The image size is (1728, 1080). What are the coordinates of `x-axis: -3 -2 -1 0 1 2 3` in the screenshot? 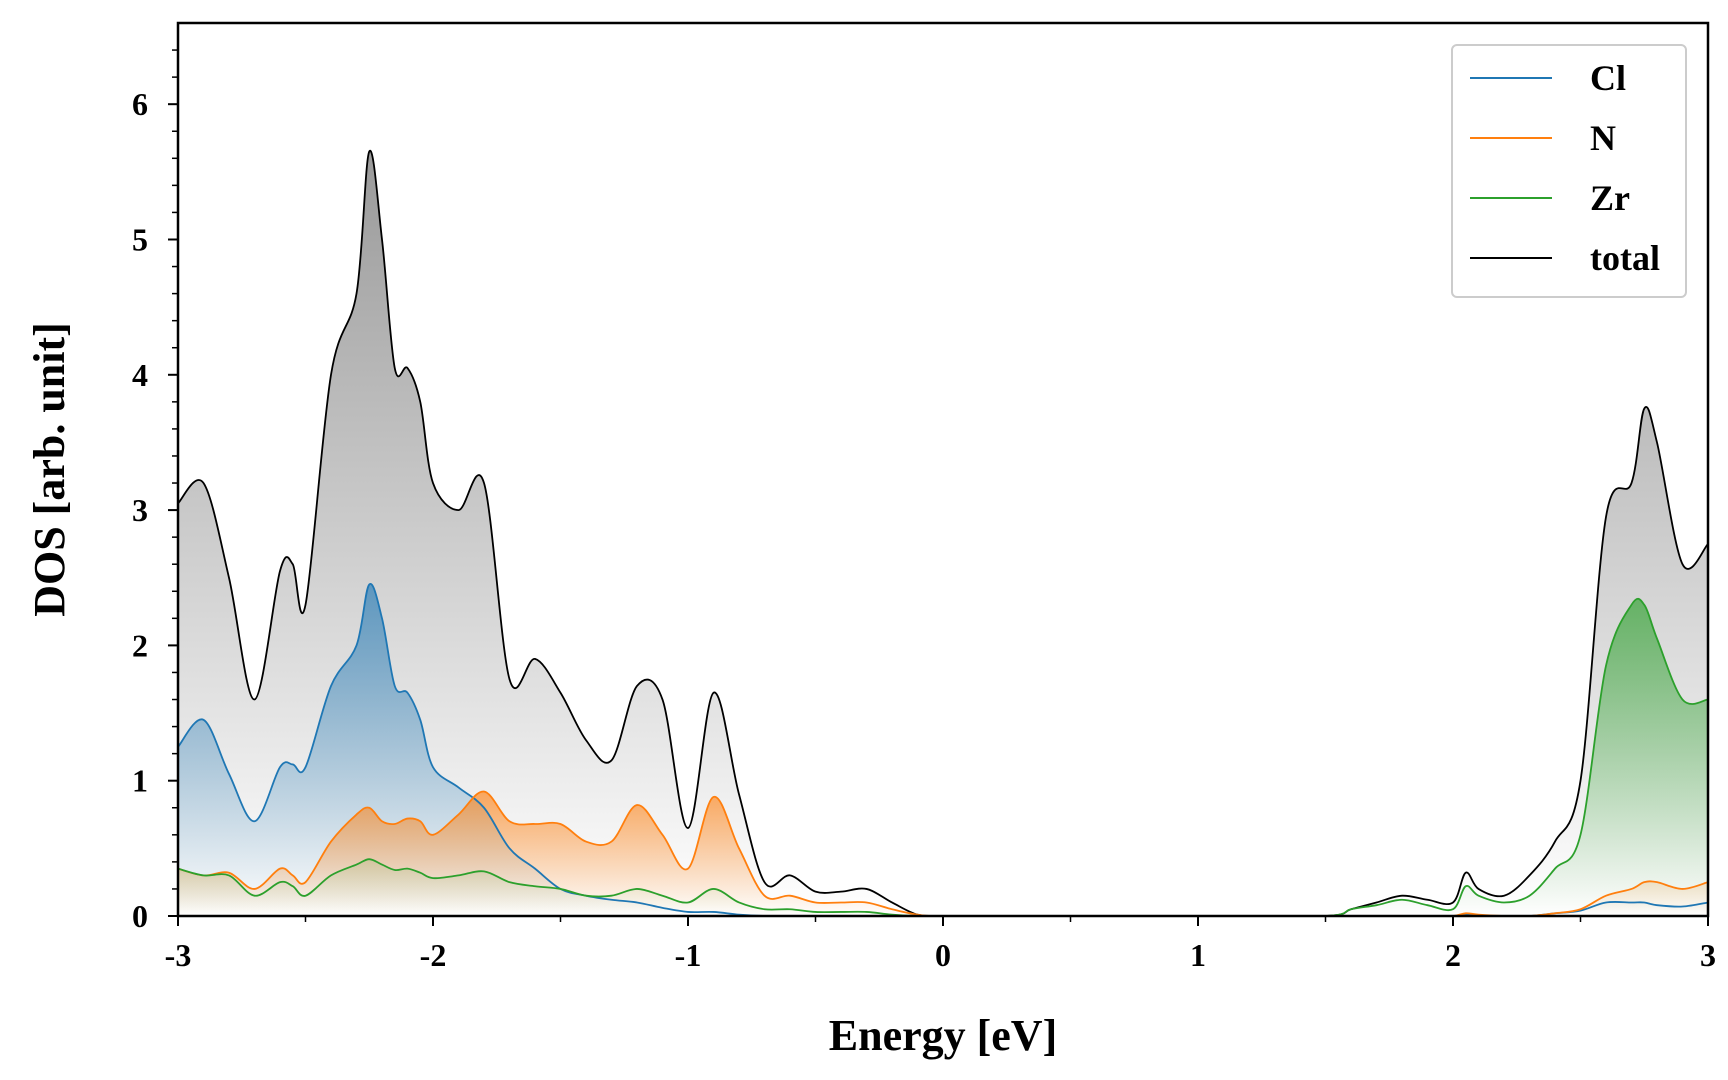 It's located at (940, 944).